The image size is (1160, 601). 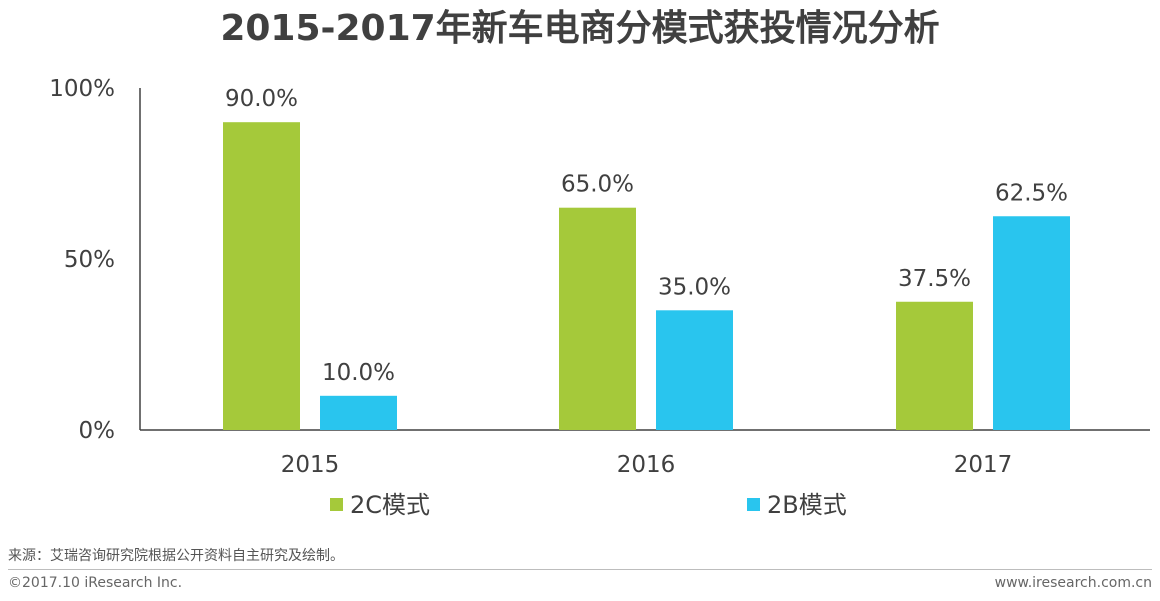 What do you see at coordinates (983, 465) in the screenshot?
I see `x-tick-label: 2017` at bounding box center [983, 465].